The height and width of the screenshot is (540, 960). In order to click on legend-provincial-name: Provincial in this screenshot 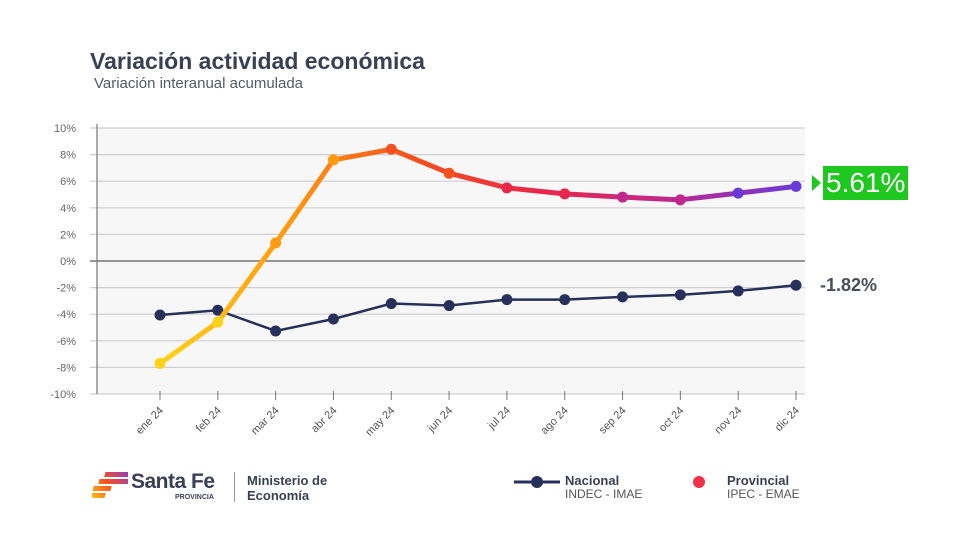, I will do `click(758, 480)`.